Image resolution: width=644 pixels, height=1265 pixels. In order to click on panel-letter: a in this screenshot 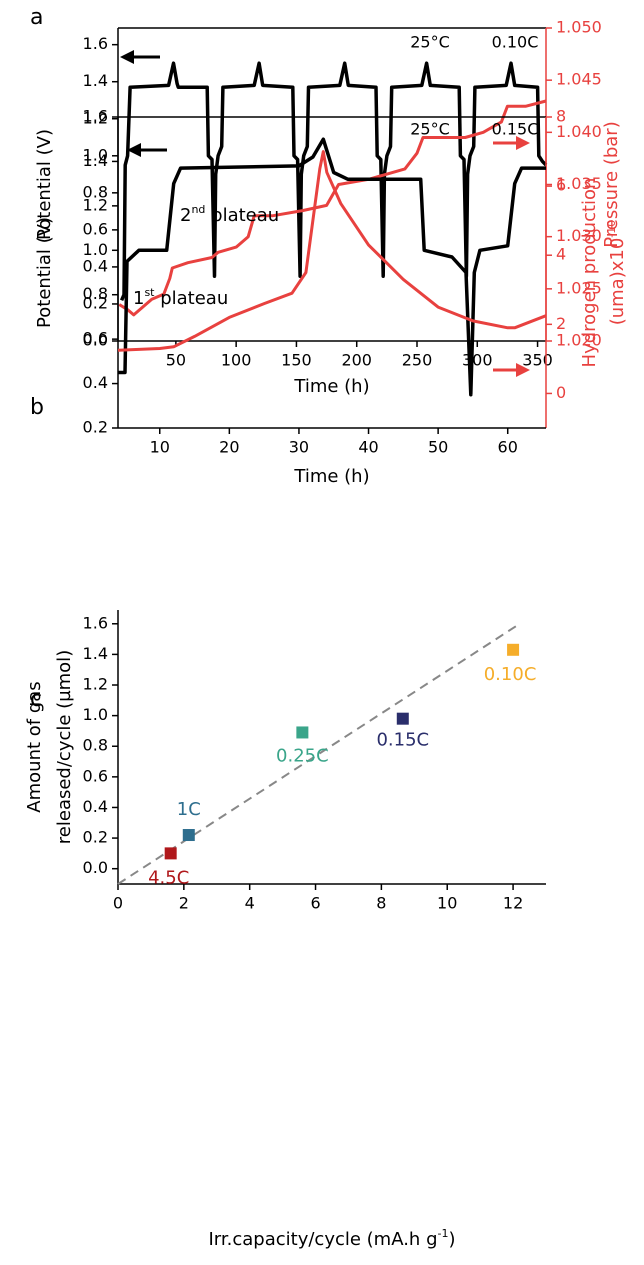, I will do `click(36, 17)`.